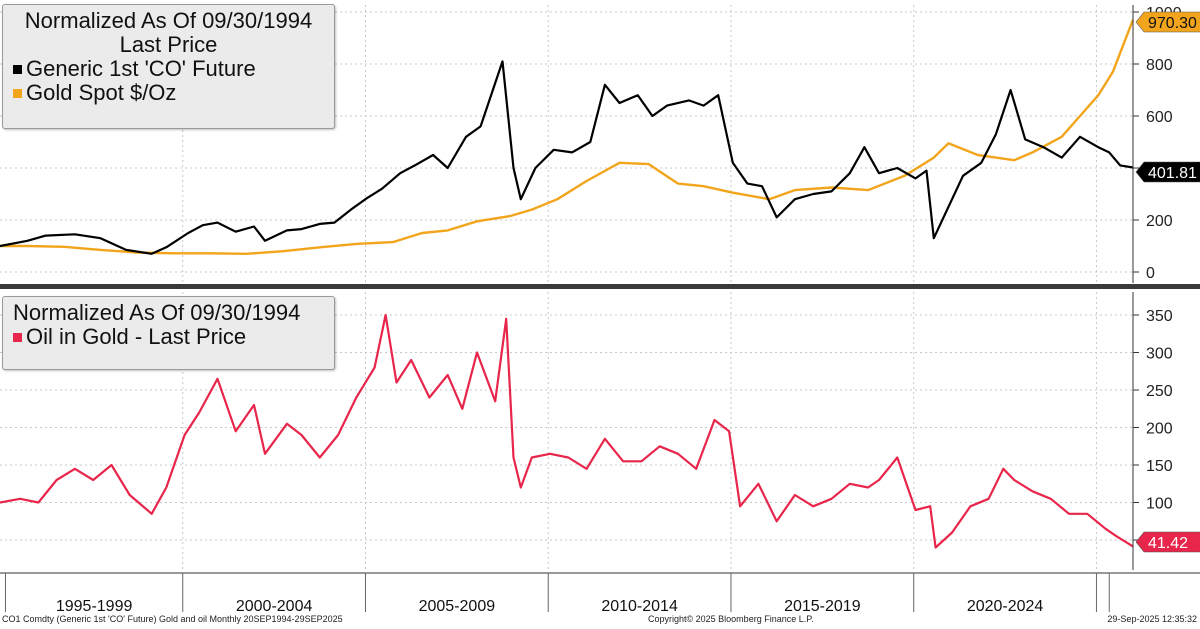 Image resolution: width=1200 pixels, height=629 pixels. Describe the element at coordinates (1167, 282) in the screenshot. I see `last-value-tags: 970.30 401.81 41.42` at that location.